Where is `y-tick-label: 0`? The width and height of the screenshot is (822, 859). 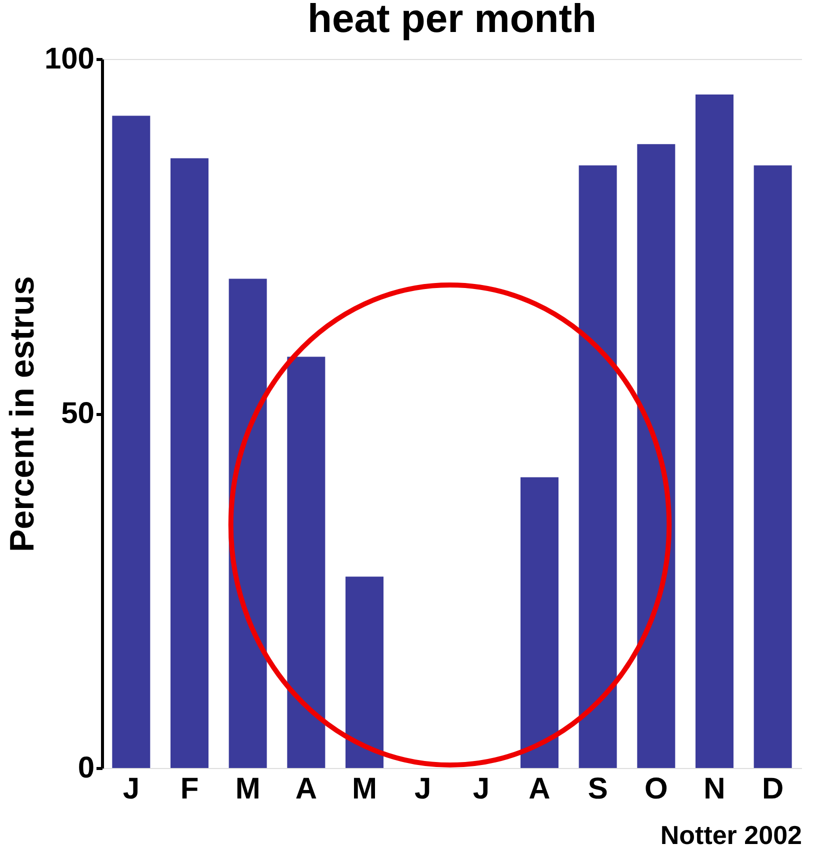 y-tick-label: 0 is located at coordinates (86, 768).